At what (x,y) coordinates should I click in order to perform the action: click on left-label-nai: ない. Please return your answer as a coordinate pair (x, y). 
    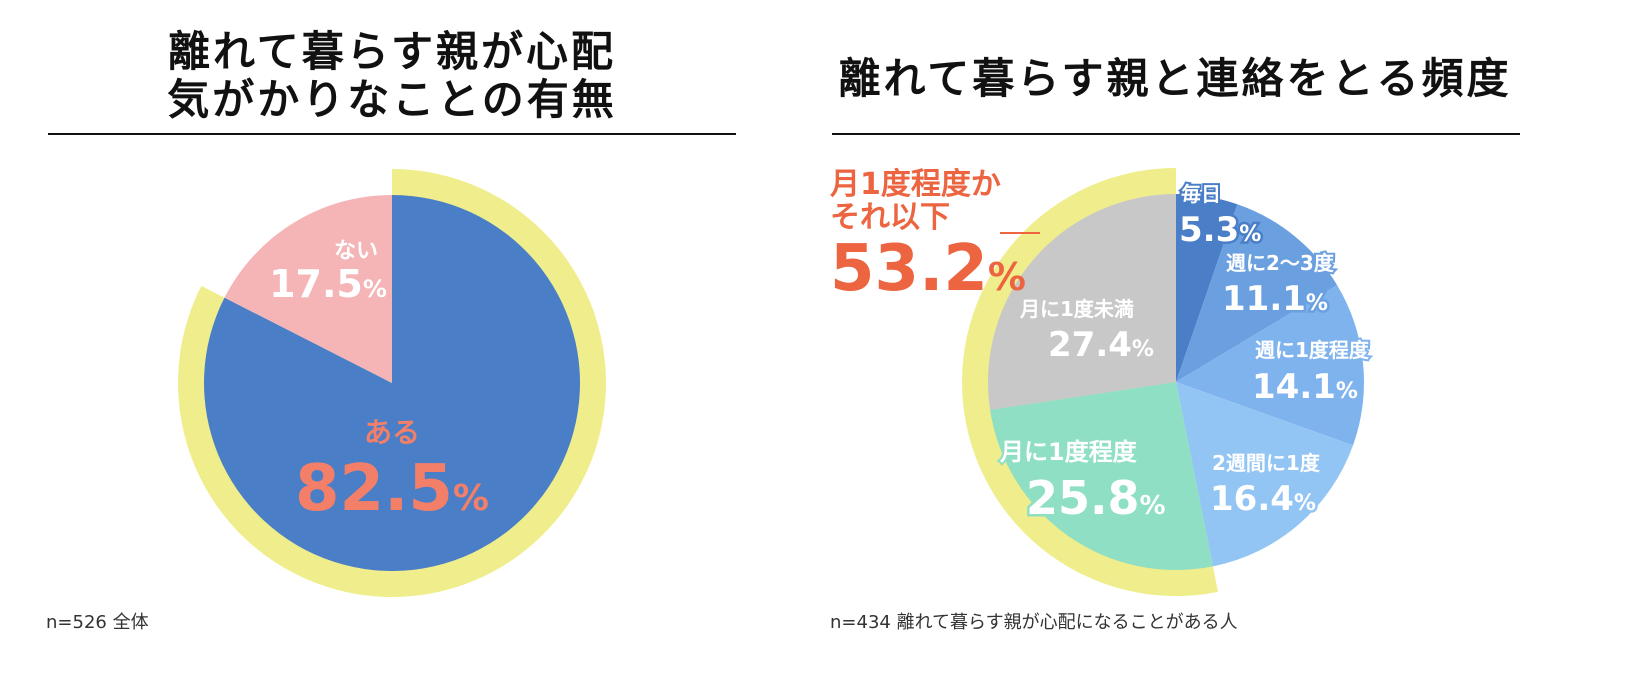
    Looking at the image, I should click on (356, 251).